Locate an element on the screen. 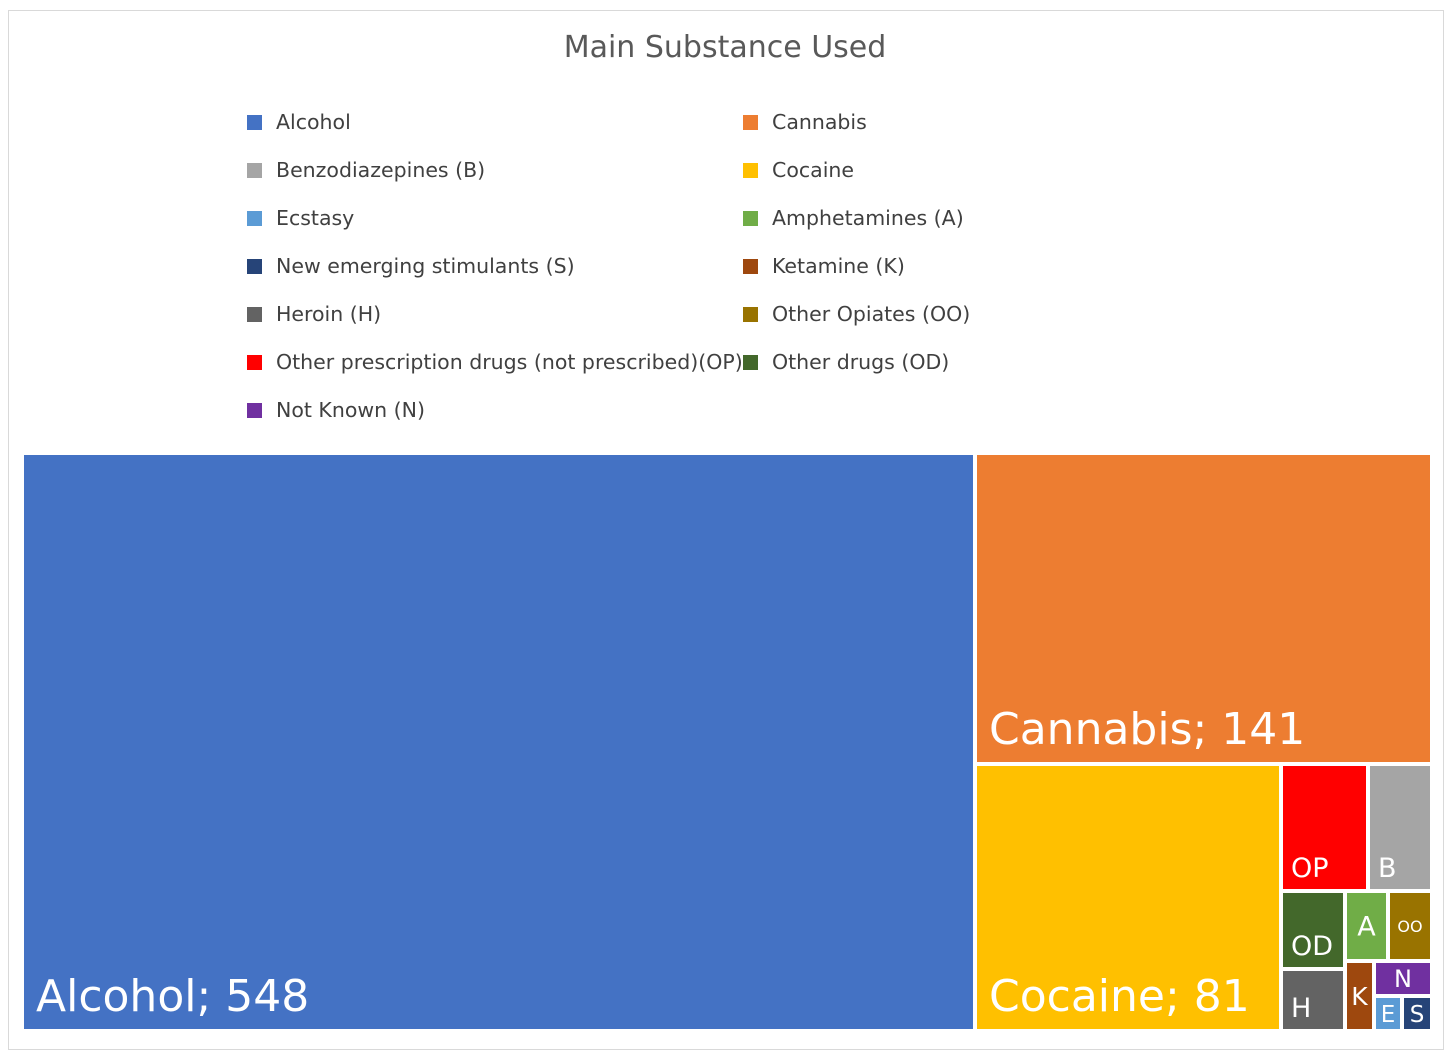 The height and width of the screenshot is (1050, 1450). legend-item: Alcohol is located at coordinates (299, 122).